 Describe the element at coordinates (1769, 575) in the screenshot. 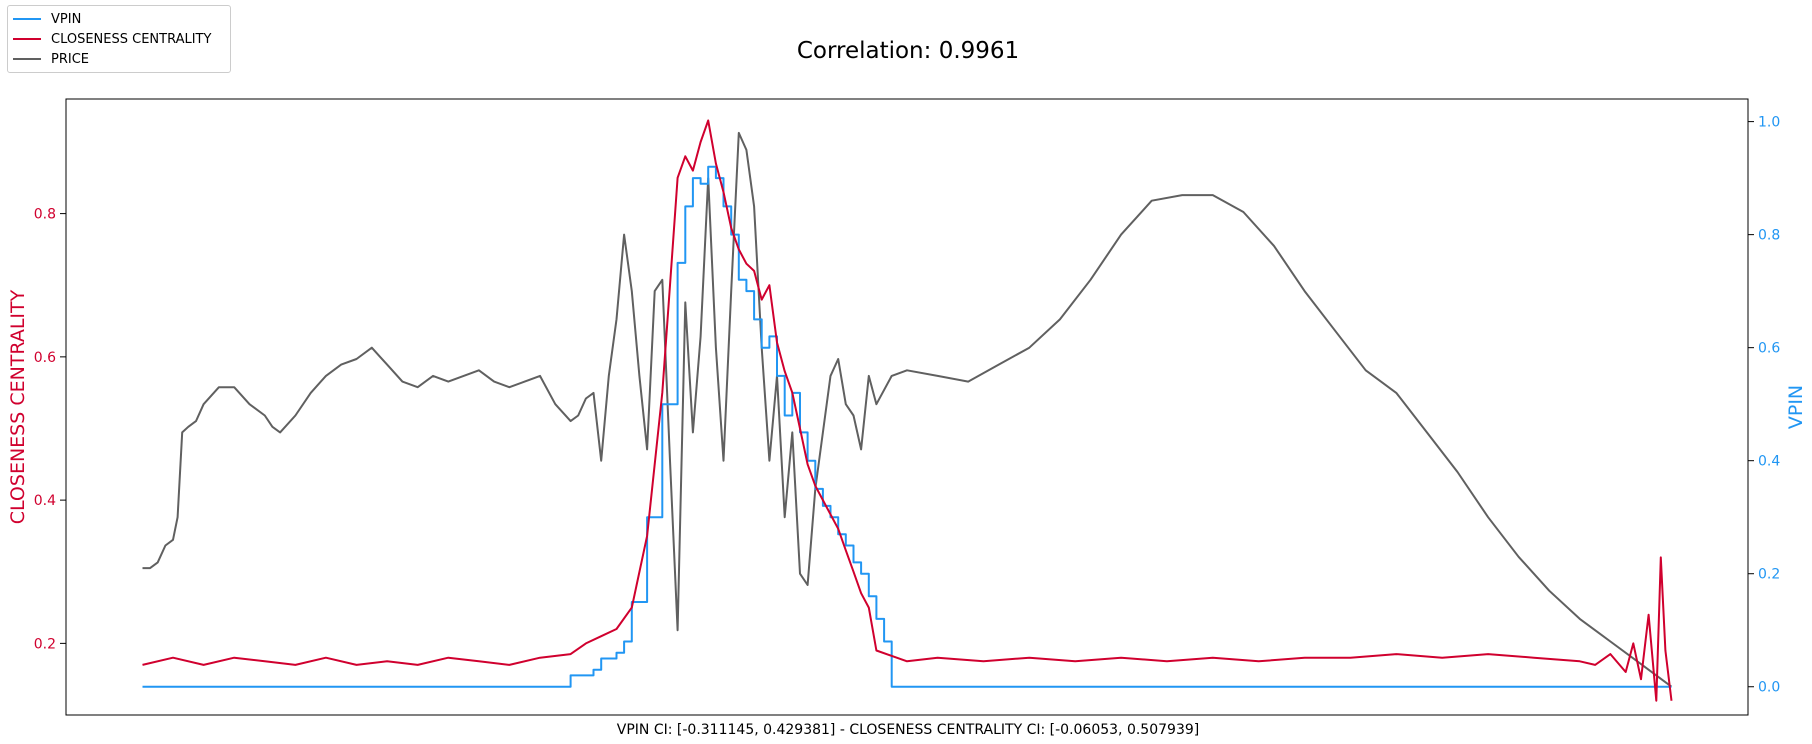

I see `right-tick-label: 0.2` at that location.